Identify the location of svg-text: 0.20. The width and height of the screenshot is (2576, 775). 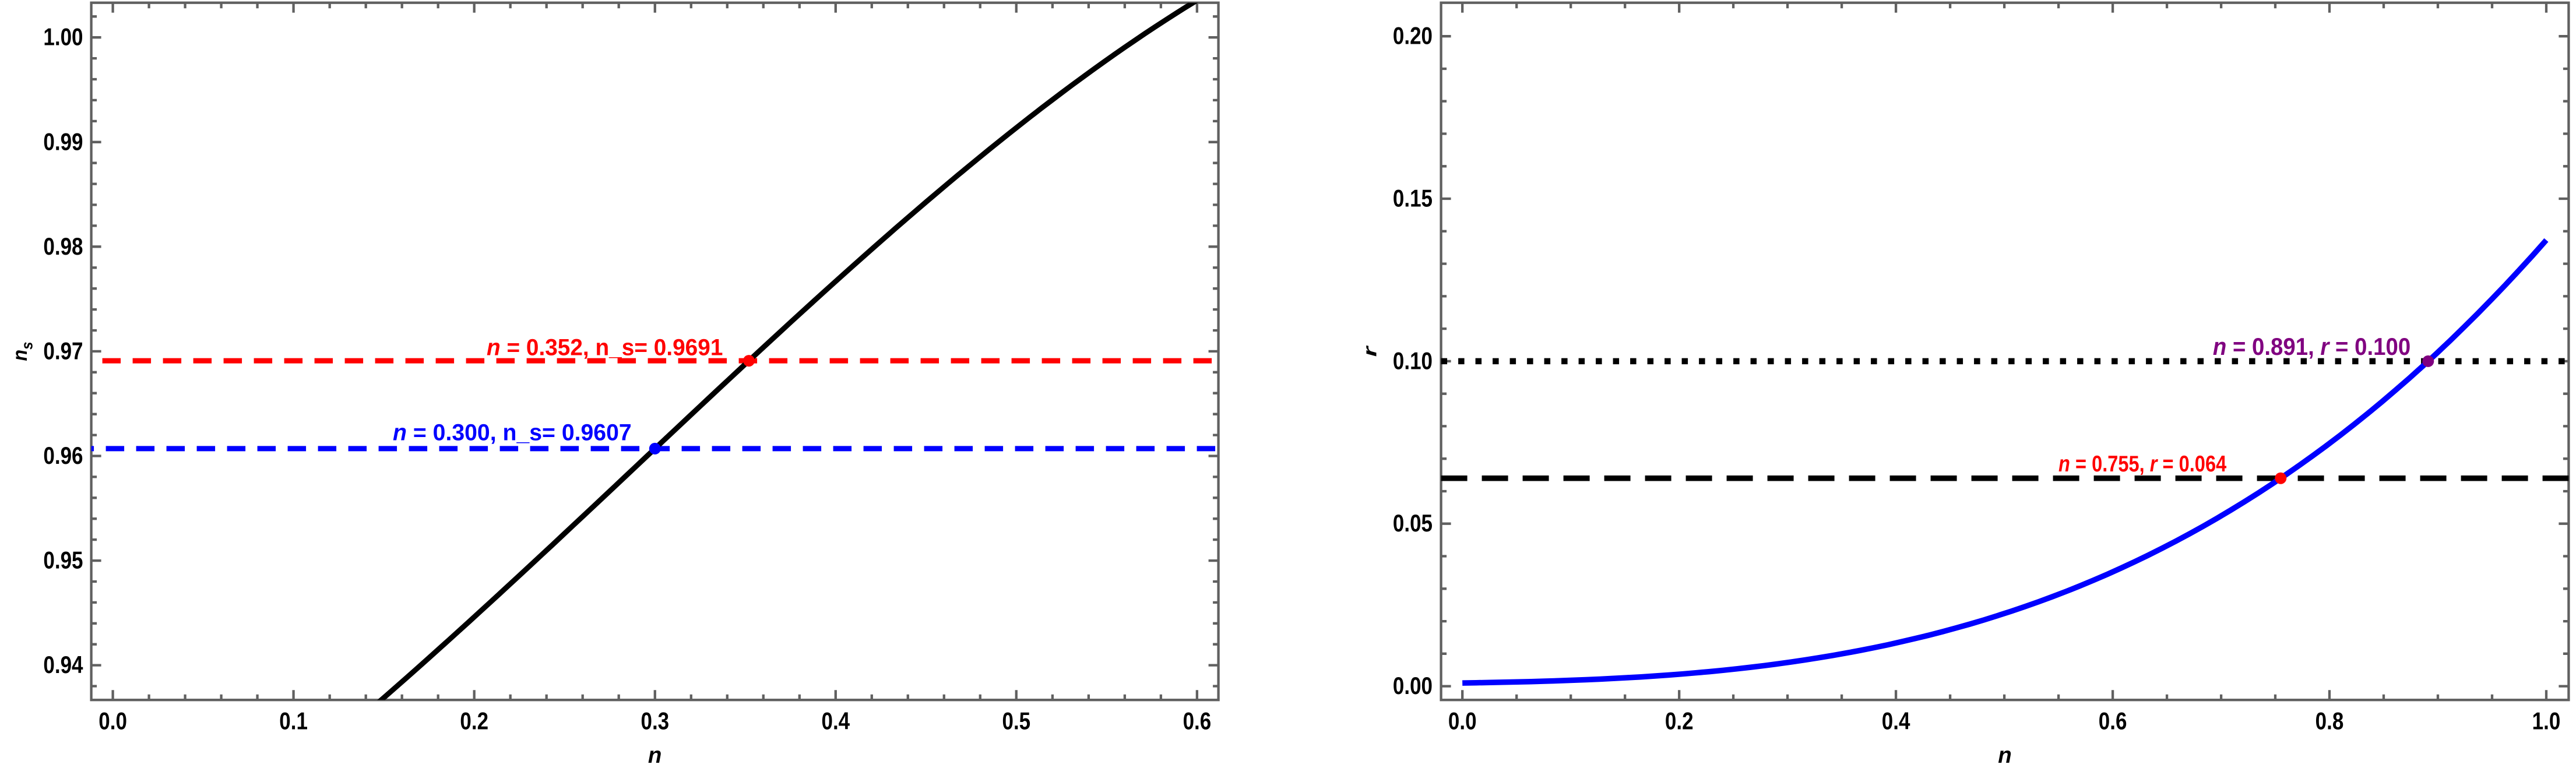
(1413, 36).